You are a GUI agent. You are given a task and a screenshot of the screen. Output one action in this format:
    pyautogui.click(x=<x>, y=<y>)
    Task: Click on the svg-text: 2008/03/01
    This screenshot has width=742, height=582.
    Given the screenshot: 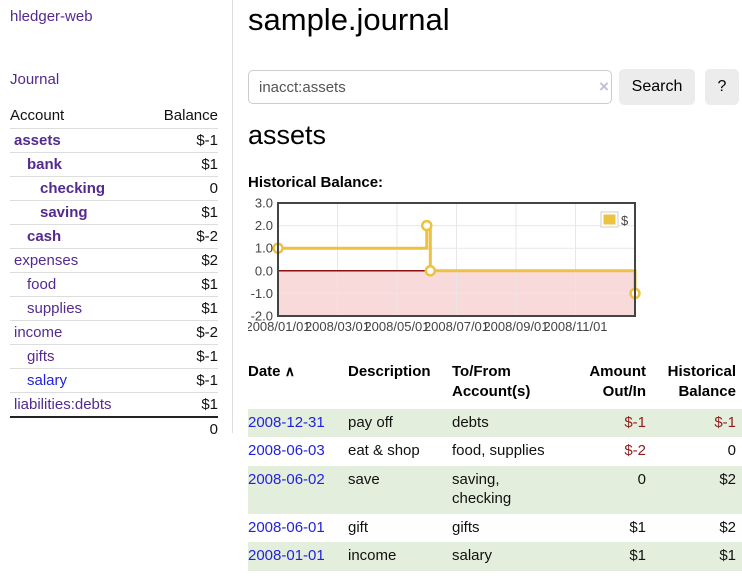 What is the action you would take?
    pyautogui.click(x=337, y=326)
    